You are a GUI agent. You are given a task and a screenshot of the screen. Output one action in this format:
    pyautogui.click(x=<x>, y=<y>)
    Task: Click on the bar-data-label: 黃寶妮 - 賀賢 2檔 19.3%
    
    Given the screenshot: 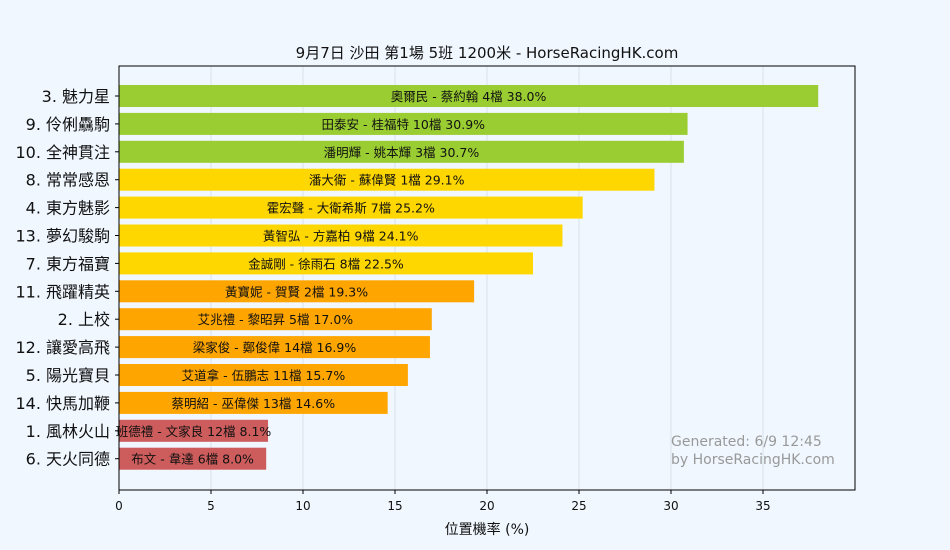 What is the action you would take?
    pyautogui.click(x=296, y=291)
    